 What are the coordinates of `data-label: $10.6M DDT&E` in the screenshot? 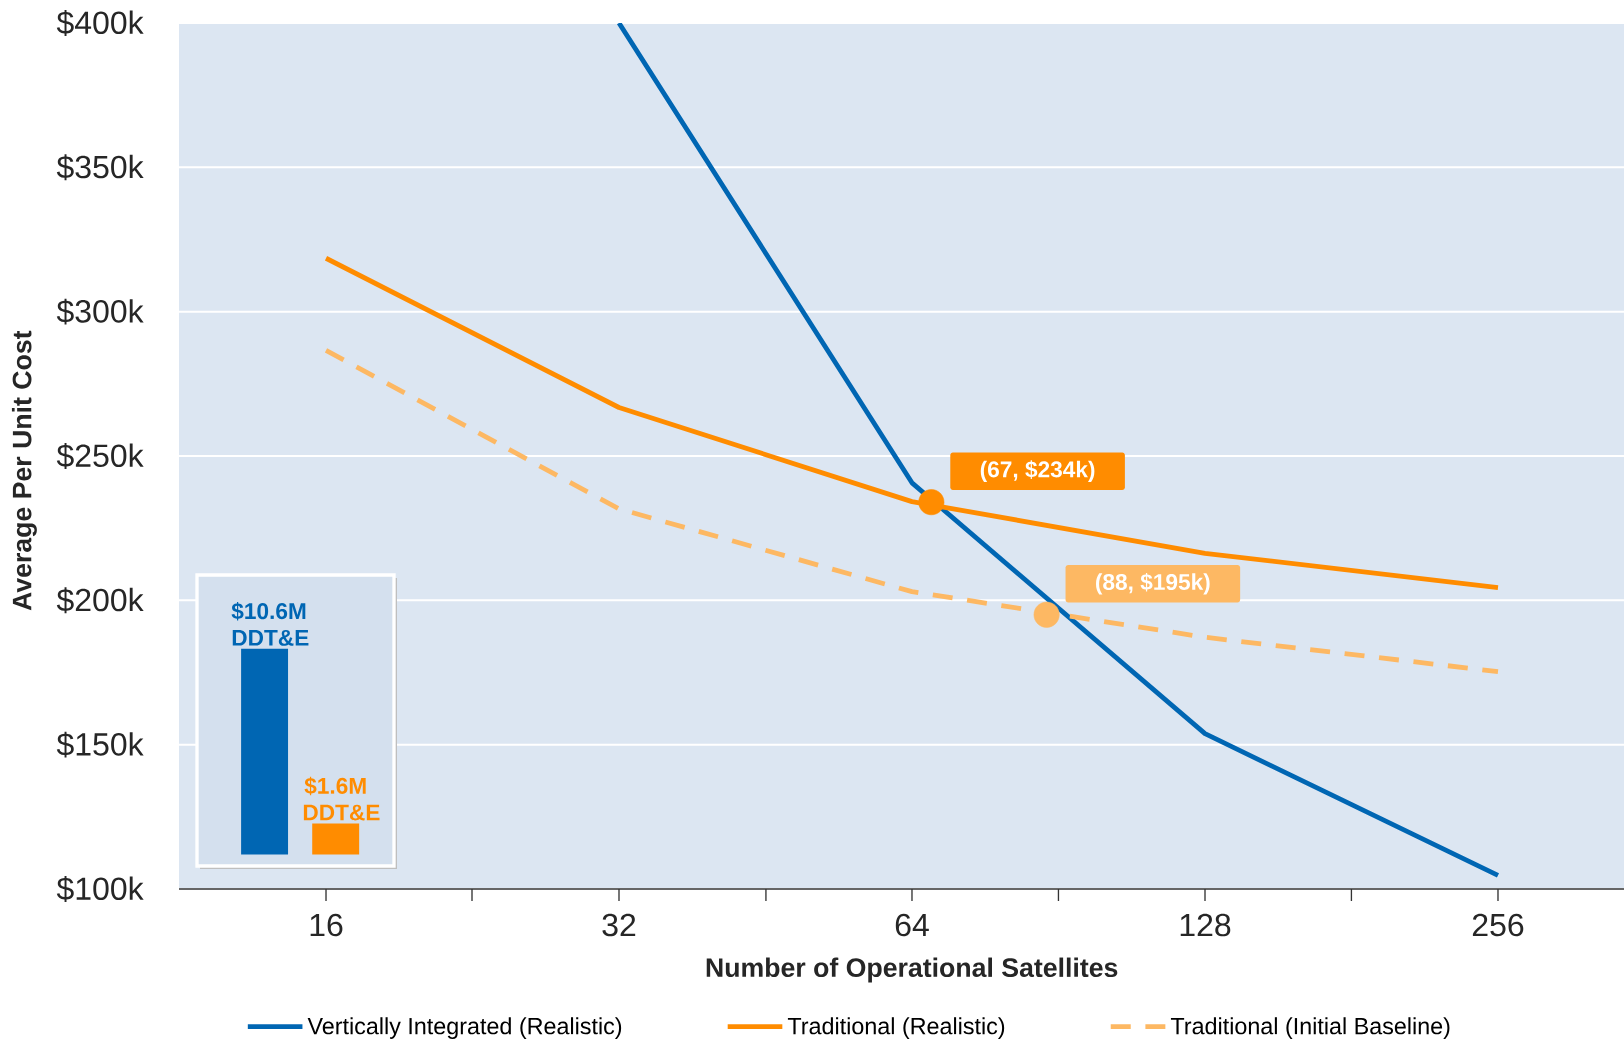 It's located at (270, 624).